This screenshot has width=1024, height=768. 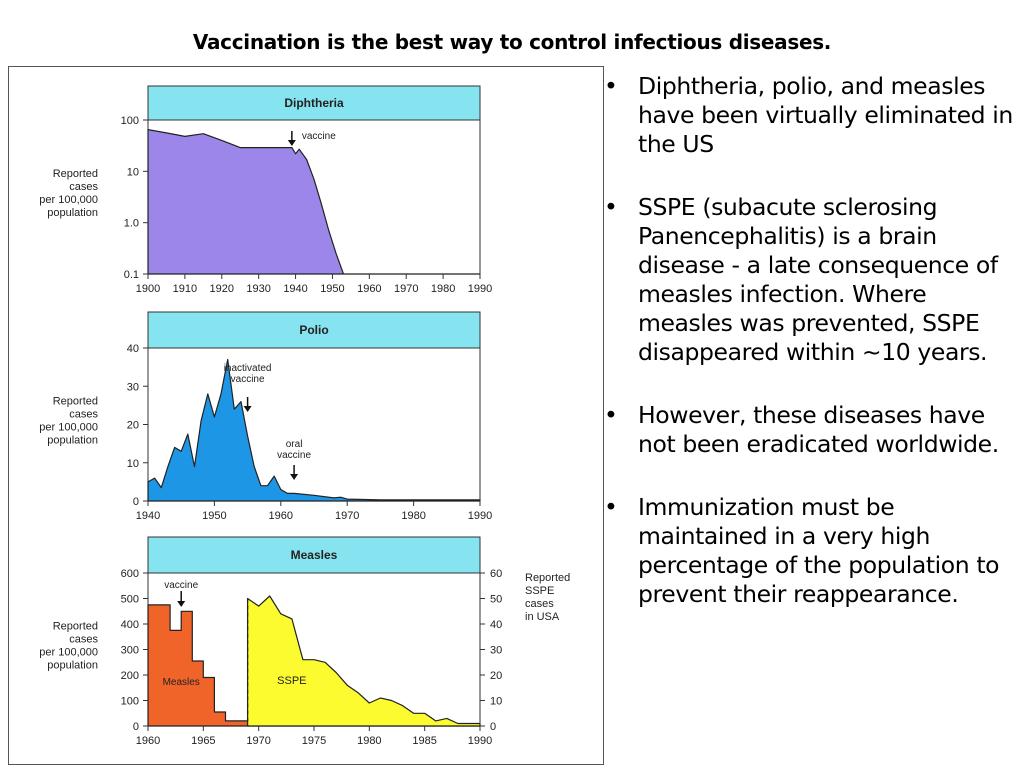 I want to click on x-tick-label: 1910, so click(x=185, y=289).